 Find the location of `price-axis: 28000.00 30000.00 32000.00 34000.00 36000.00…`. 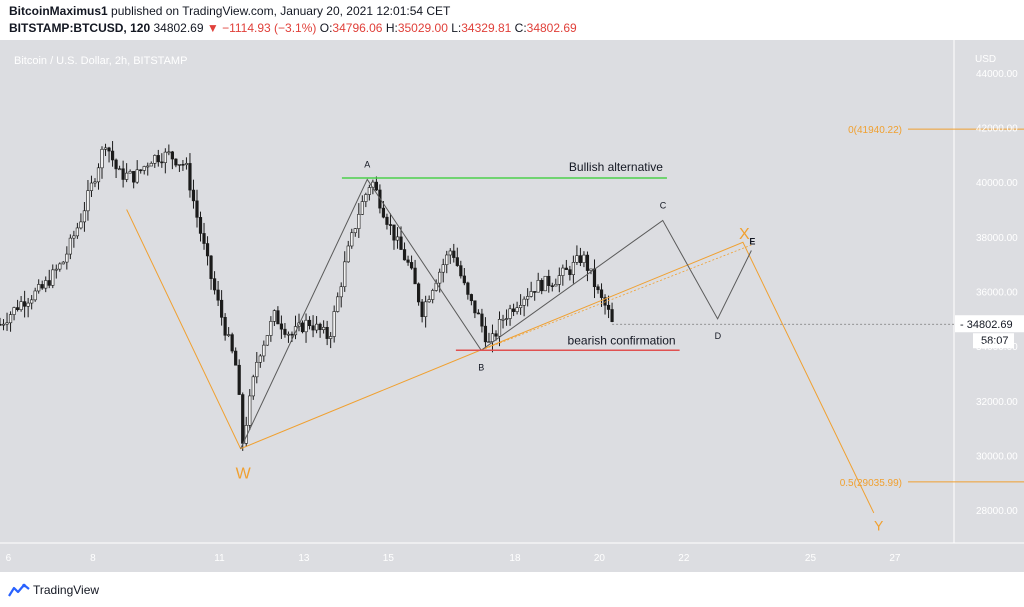

price-axis: 28000.00 30000.00 32000.00 34000.00 36000.00… is located at coordinates (997, 293).